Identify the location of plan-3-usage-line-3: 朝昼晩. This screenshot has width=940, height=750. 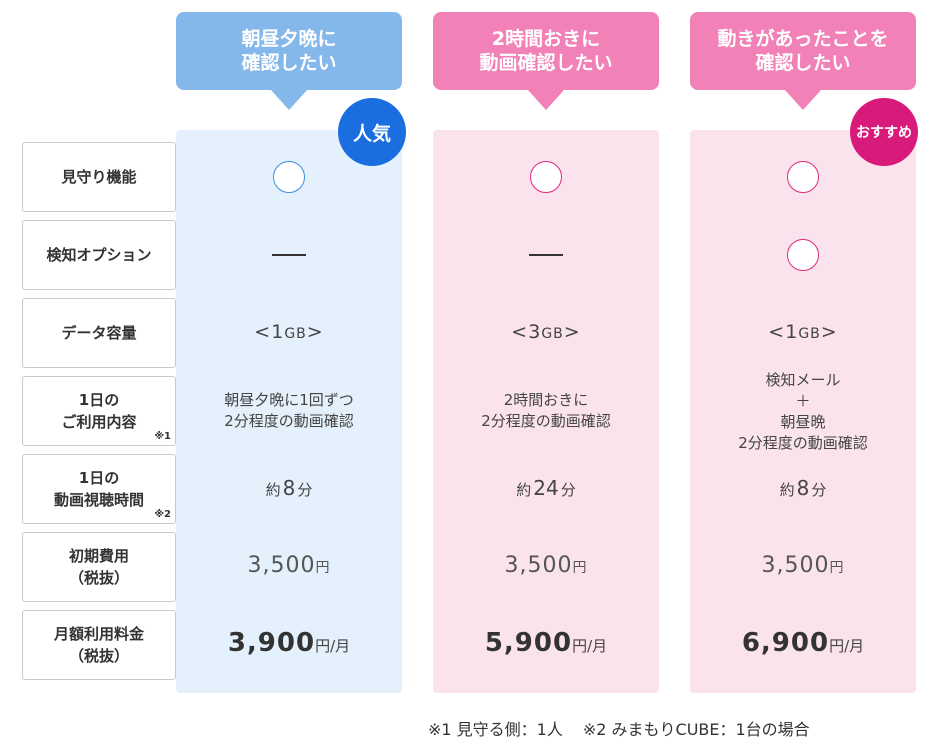
(803, 422).